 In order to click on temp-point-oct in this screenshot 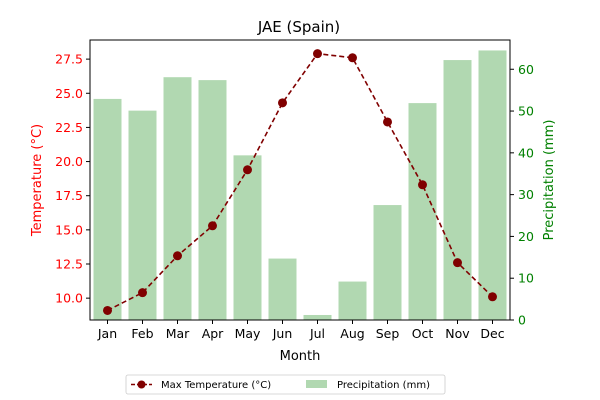, I will do `click(422, 185)`.